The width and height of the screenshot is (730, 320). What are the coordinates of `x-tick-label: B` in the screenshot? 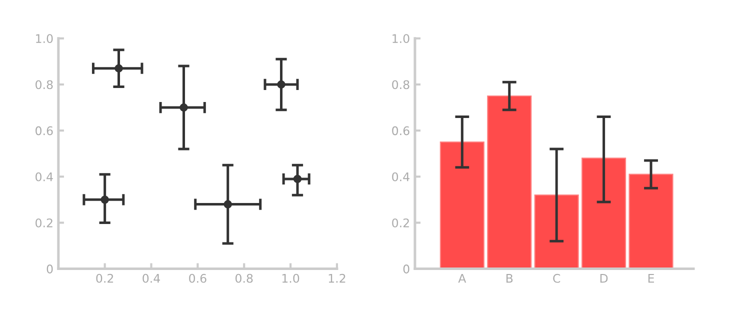 It's located at (509, 278).